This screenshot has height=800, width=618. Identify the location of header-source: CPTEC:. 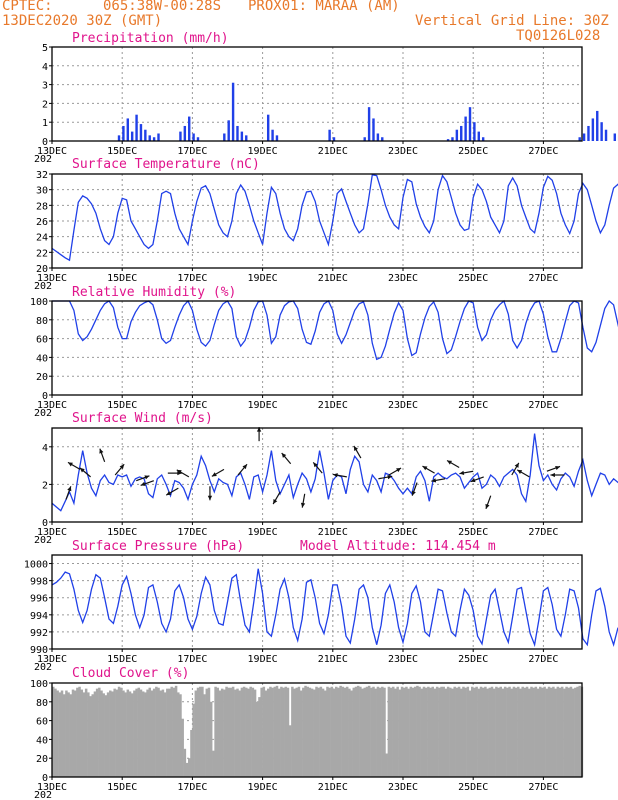
(27, 7).